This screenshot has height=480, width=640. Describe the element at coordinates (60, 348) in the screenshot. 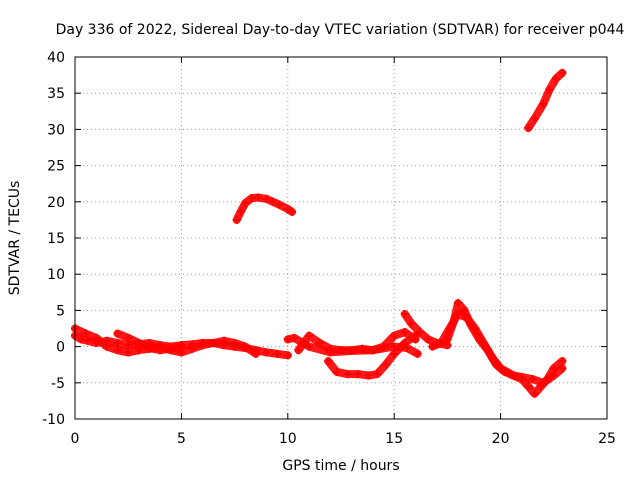

I see `y-tick-label: 0` at that location.